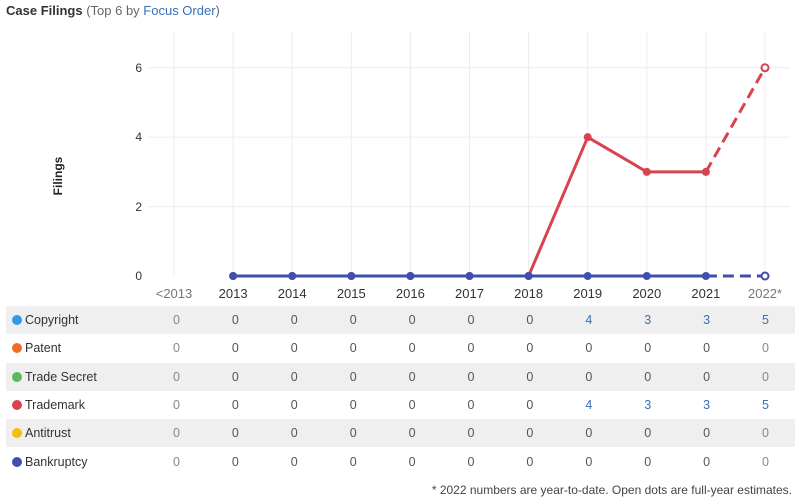 The image size is (800, 500). Describe the element at coordinates (76, 348) in the screenshot. I see `series-label: Patent` at that location.